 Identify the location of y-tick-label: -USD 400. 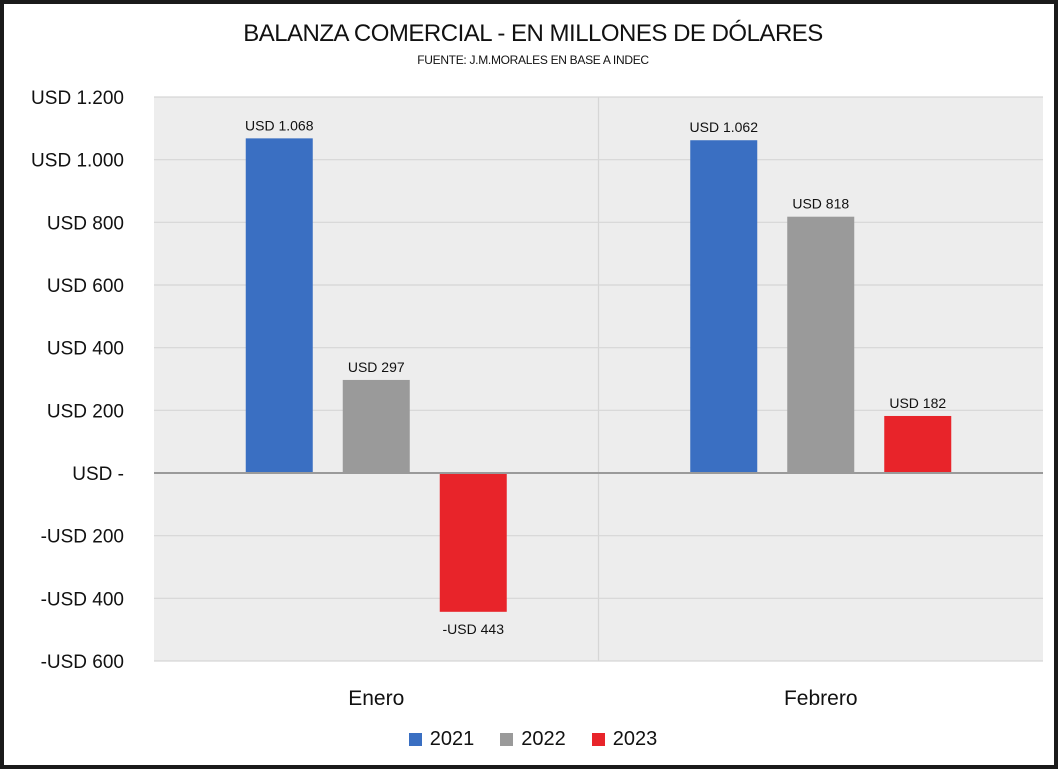
(82, 599).